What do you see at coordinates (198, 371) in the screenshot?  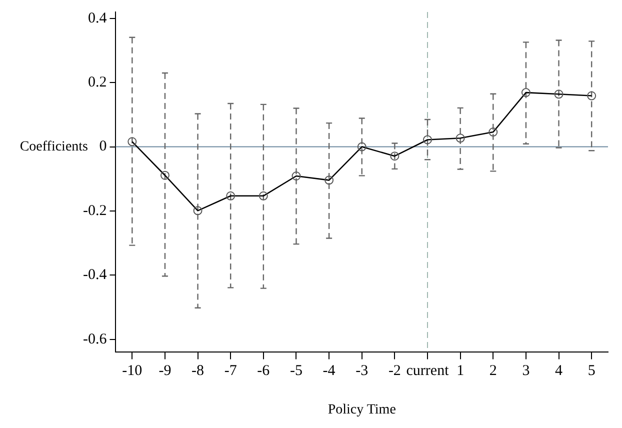 I see `x-tick-label: -8` at bounding box center [198, 371].